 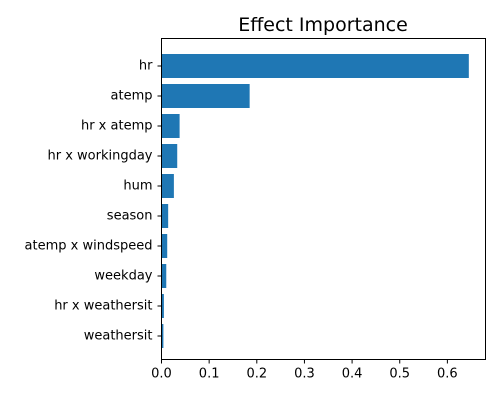 What do you see at coordinates (447, 374) in the screenshot?
I see `x-tick-label-6: 0.6` at bounding box center [447, 374].